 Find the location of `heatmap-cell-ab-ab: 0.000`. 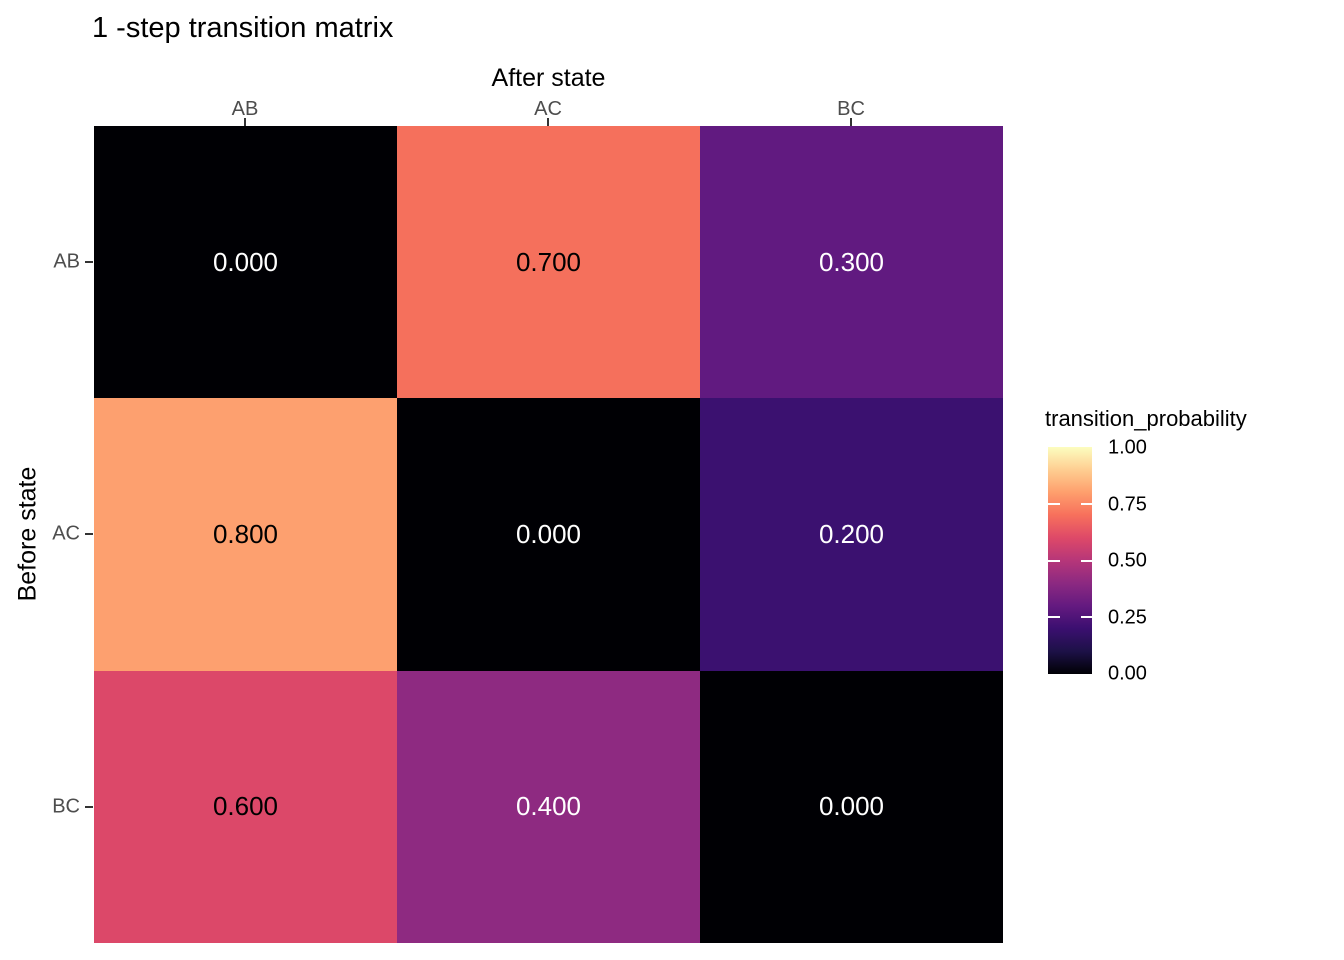

heatmap-cell-ab-ab: 0.000 is located at coordinates (245, 262).